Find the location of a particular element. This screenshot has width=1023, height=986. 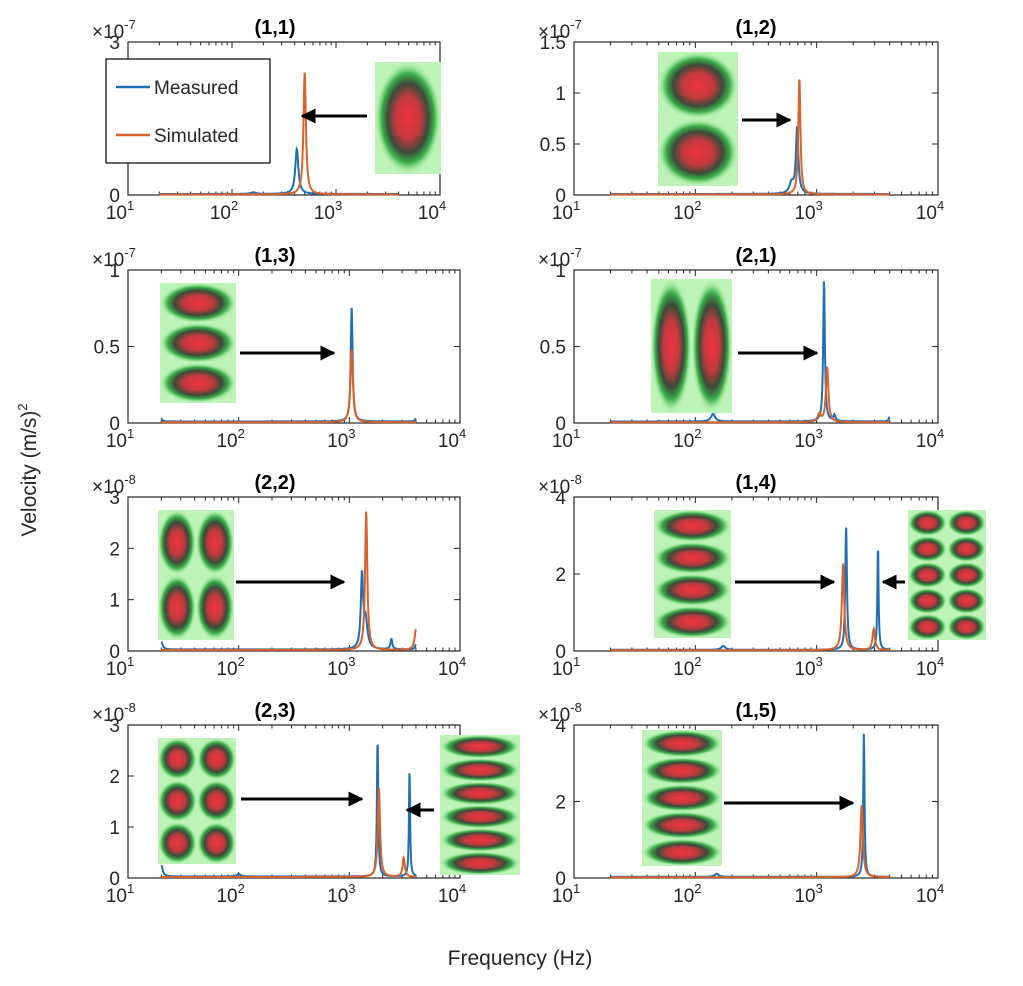

panel-1-2: 10¹ 10² 10³ 10⁴ 0 0.5 1 1.5×10-7 (1,2) is located at coordinates (741, 120).